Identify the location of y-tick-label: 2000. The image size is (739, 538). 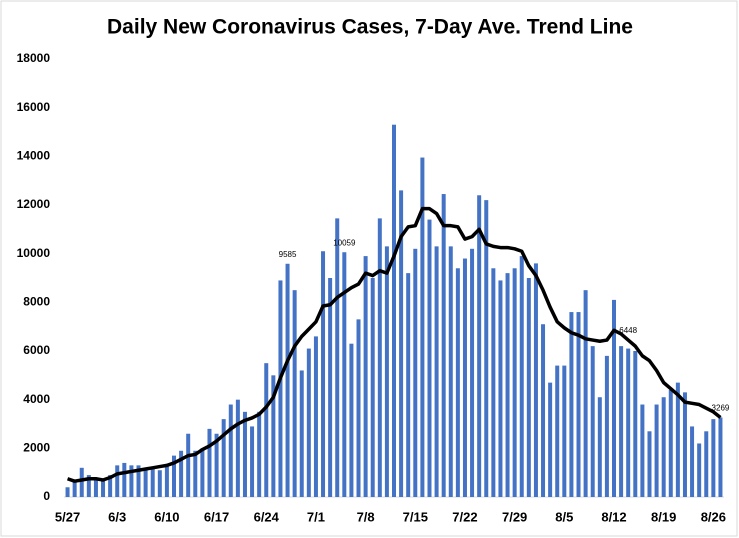
(36, 448).